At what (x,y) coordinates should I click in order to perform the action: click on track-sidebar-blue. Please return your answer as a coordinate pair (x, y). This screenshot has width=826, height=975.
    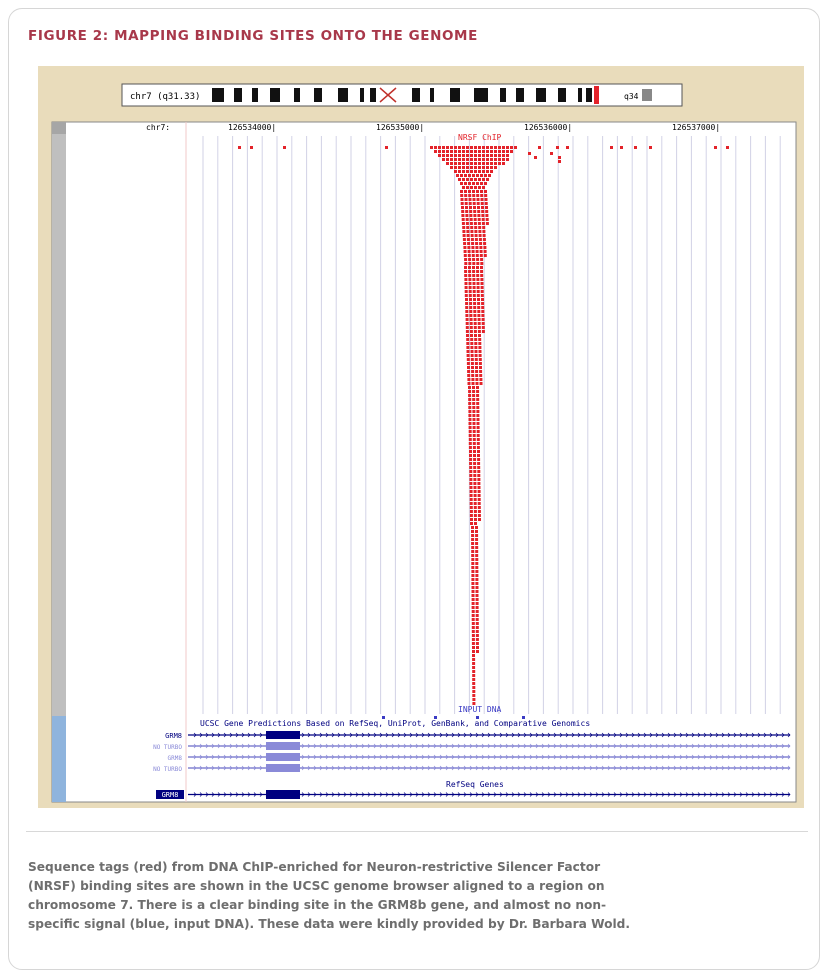
    Looking at the image, I should click on (59, 759).